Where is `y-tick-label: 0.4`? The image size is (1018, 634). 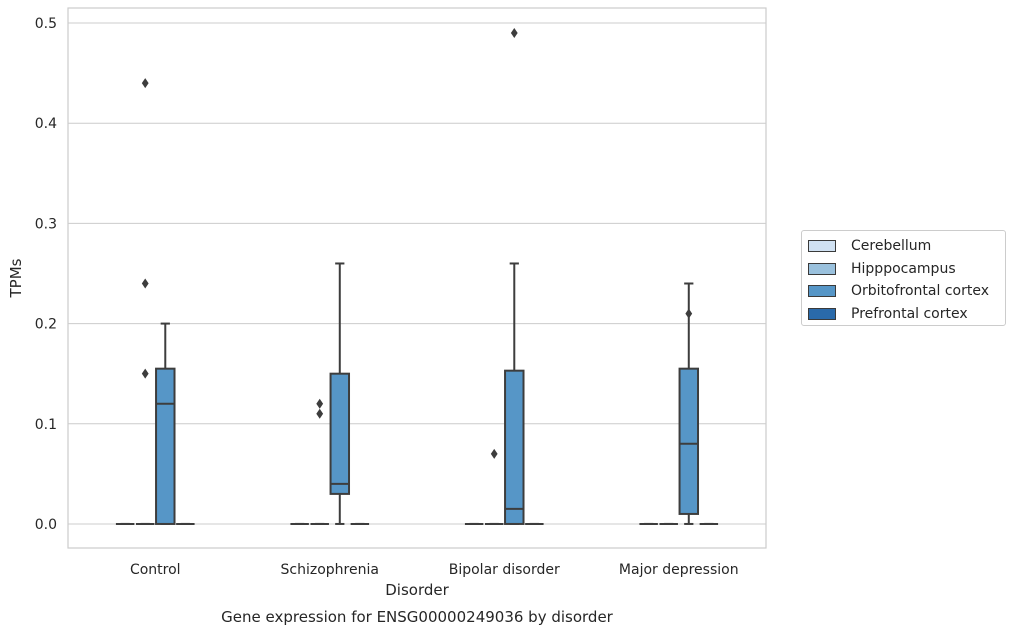 y-tick-label: 0.4 is located at coordinates (46, 124).